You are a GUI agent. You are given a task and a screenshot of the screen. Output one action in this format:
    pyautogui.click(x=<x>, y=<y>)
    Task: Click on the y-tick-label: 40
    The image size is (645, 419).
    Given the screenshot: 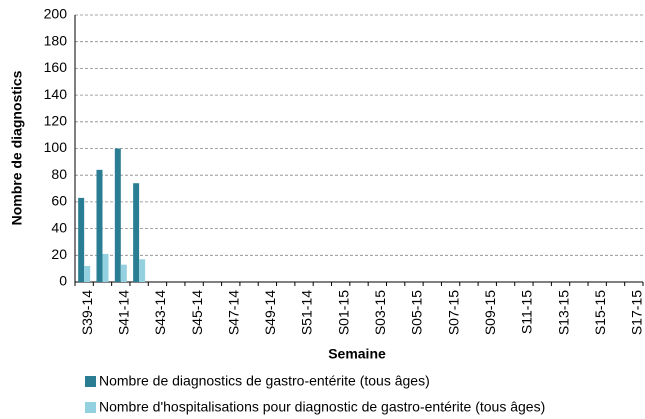 What is the action you would take?
    pyautogui.click(x=59, y=227)
    